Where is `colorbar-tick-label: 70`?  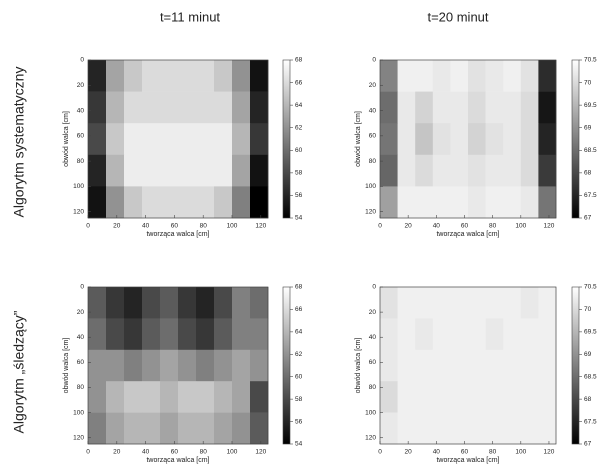
colorbar-tick-label: 70 is located at coordinates (588, 309).